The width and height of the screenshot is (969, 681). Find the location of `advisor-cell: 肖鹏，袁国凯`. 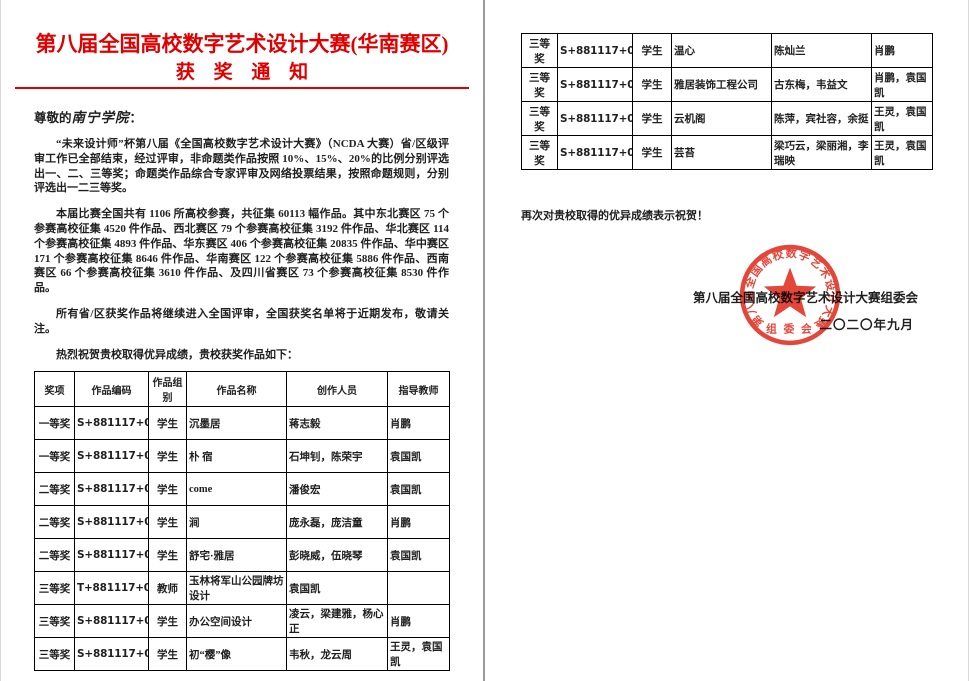

advisor-cell: 肖鹏，袁国凯 is located at coordinates (902, 84).